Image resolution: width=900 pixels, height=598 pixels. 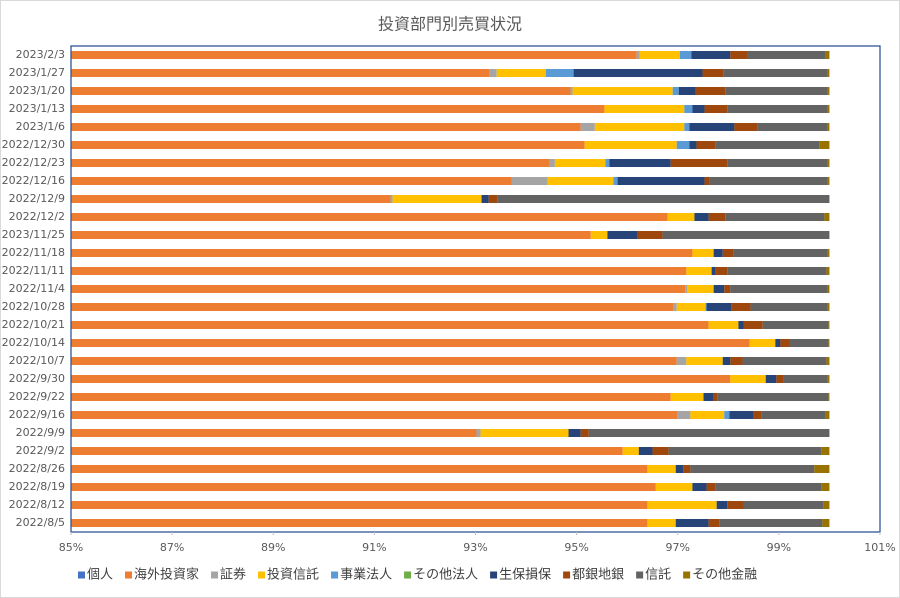 What do you see at coordinates (37, 396) in the screenshot?
I see `y-tick-label: 2022/9/22` at bounding box center [37, 396].